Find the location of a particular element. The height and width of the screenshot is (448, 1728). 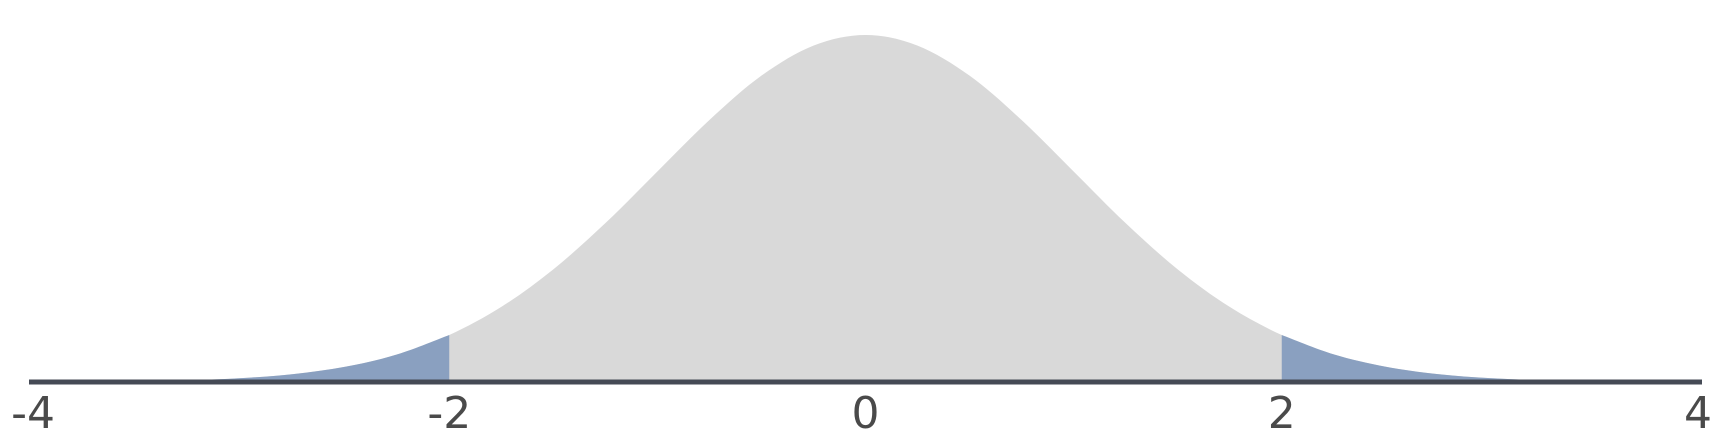

x-tick-label: 2 is located at coordinates (1282, 413).